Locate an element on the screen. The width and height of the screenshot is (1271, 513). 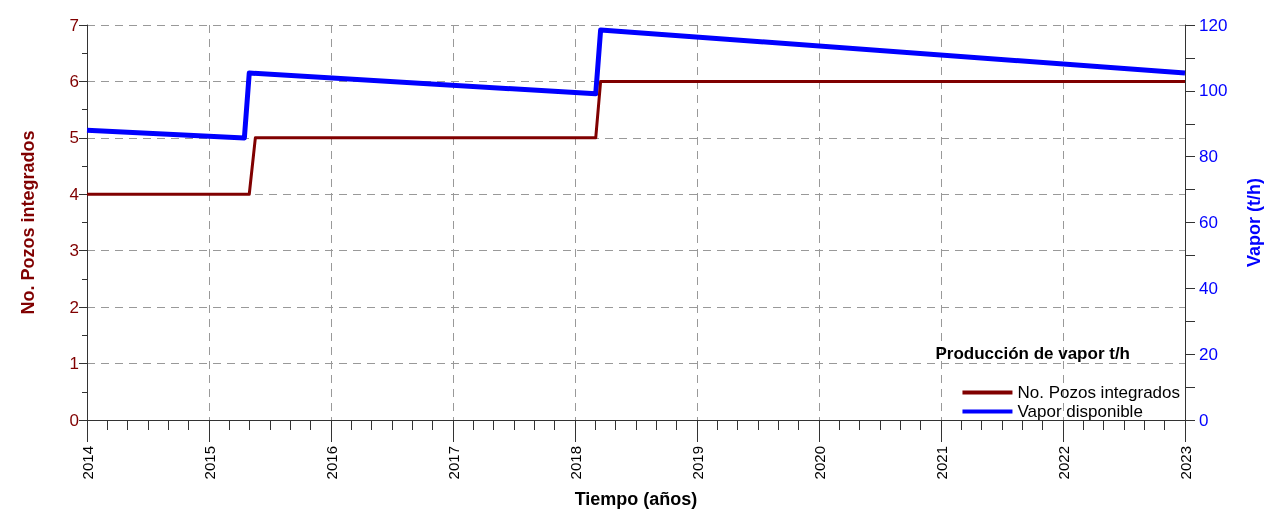
y2-tick-label: 80 is located at coordinates (1208, 157).